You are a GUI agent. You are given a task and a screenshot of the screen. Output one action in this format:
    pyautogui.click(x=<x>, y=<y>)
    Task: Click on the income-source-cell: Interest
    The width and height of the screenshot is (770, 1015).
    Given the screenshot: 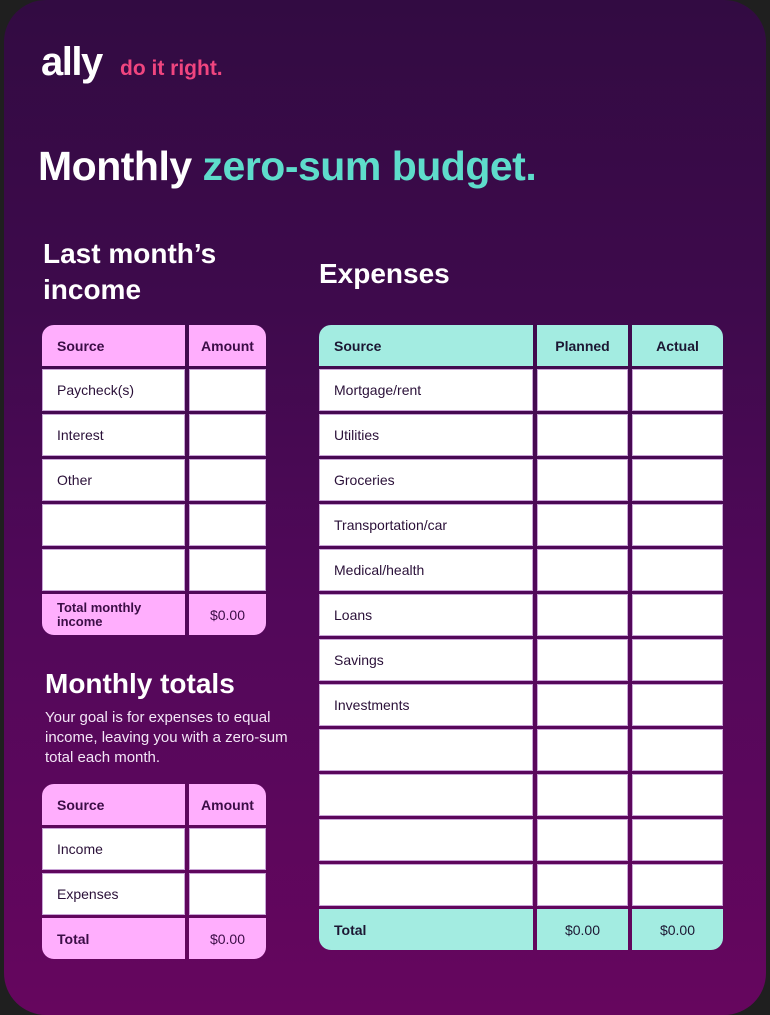 What is the action you would take?
    pyautogui.click(x=113, y=435)
    